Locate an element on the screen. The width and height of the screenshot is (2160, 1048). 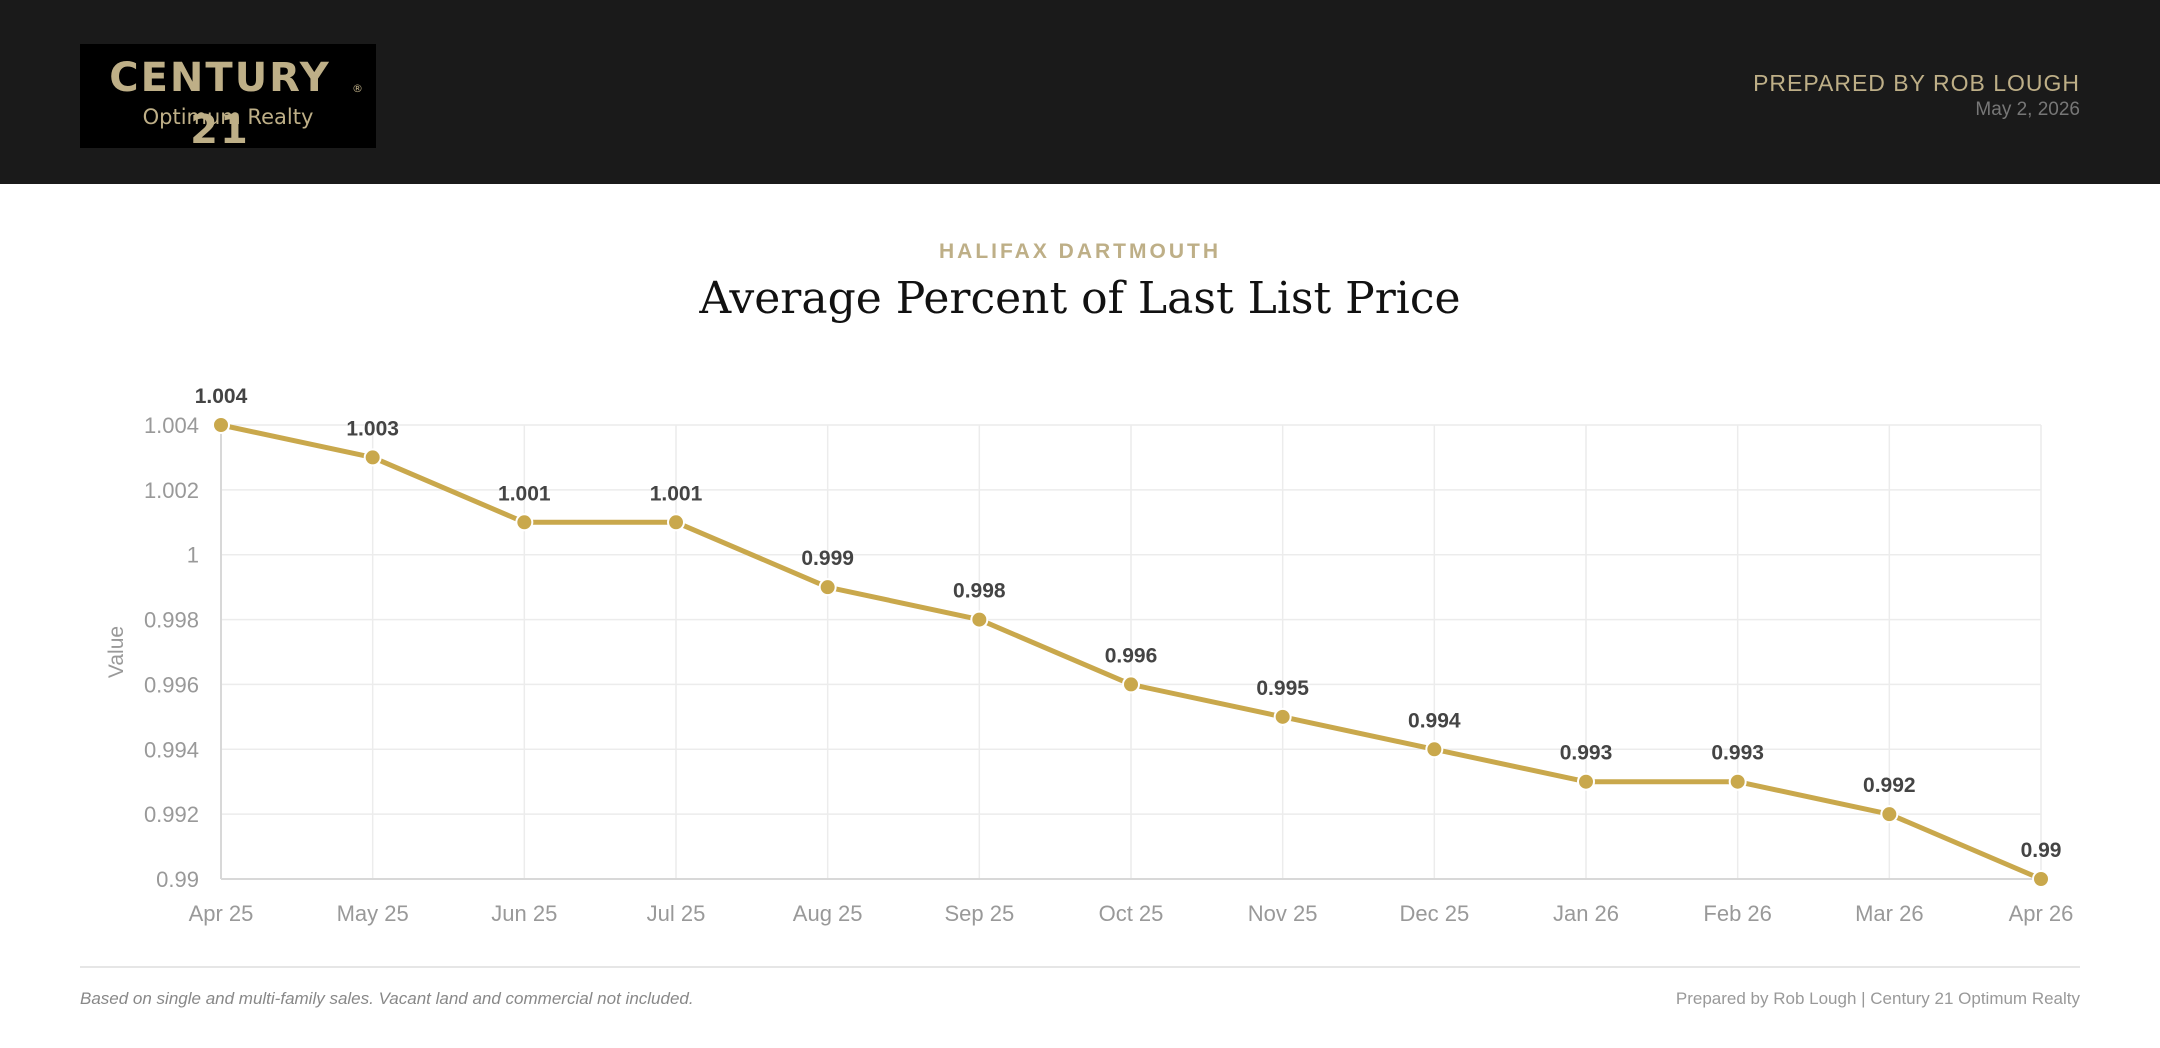
data-label: 1.003 is located at coordinates (372, 428).